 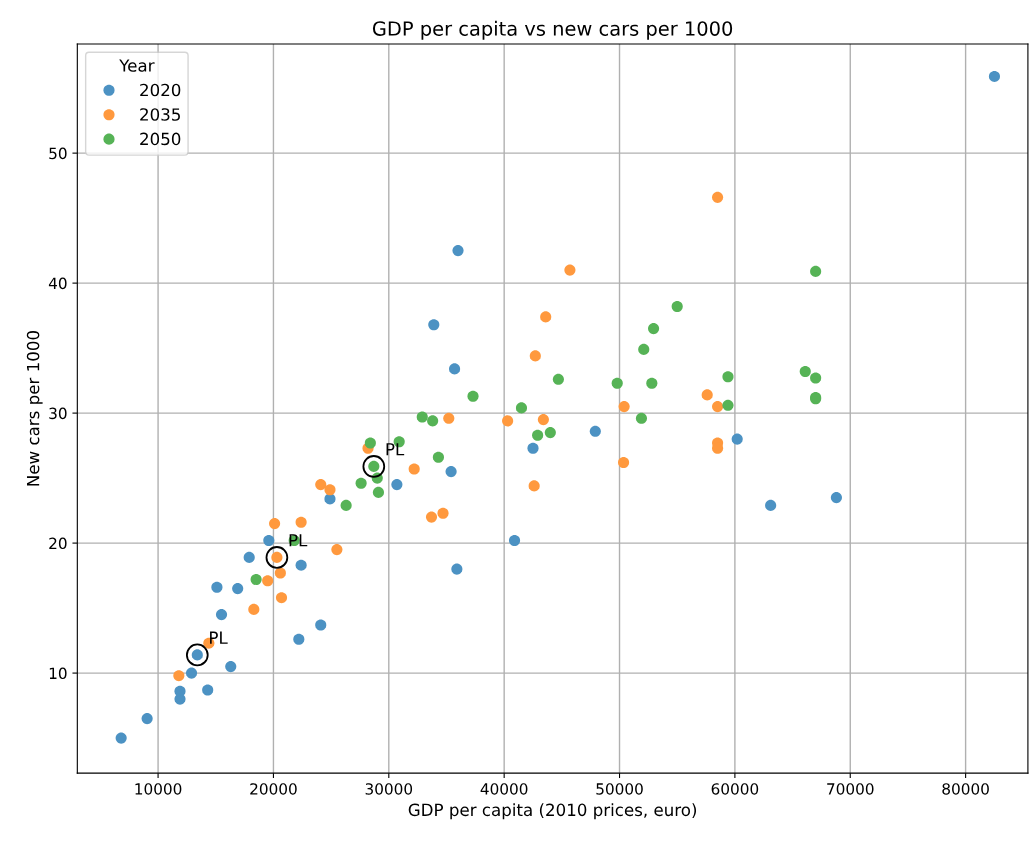 I want to click on x-tick-label: 20000, so click(x=273, y=789).